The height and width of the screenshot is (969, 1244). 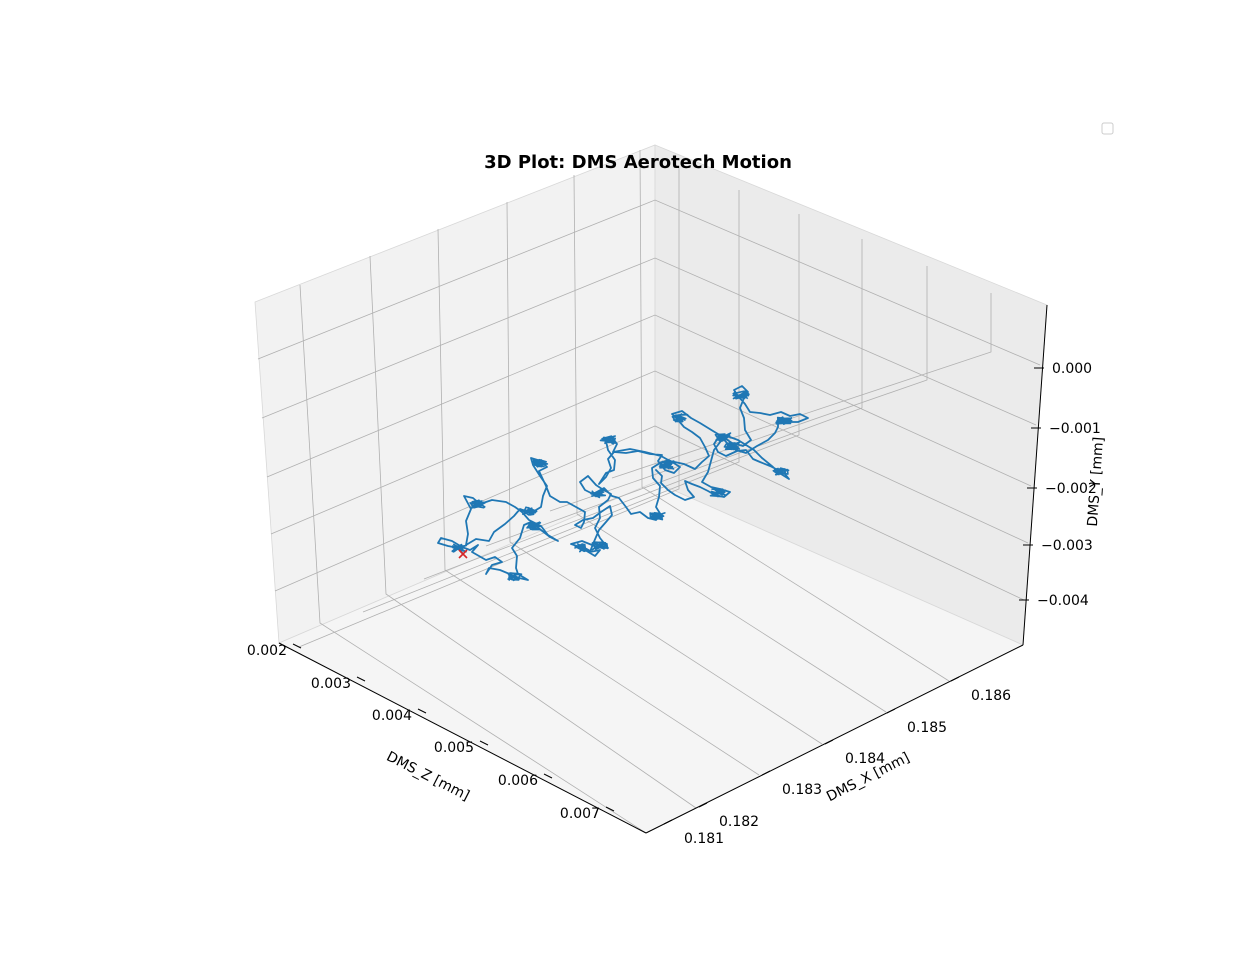 I want to click on gridline-x-0.186, so click(x=794, y=415).